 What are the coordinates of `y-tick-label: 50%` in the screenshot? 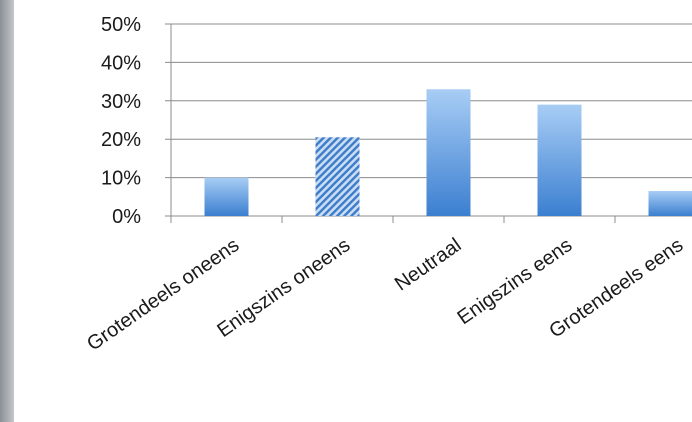 It's located at (121, 25).